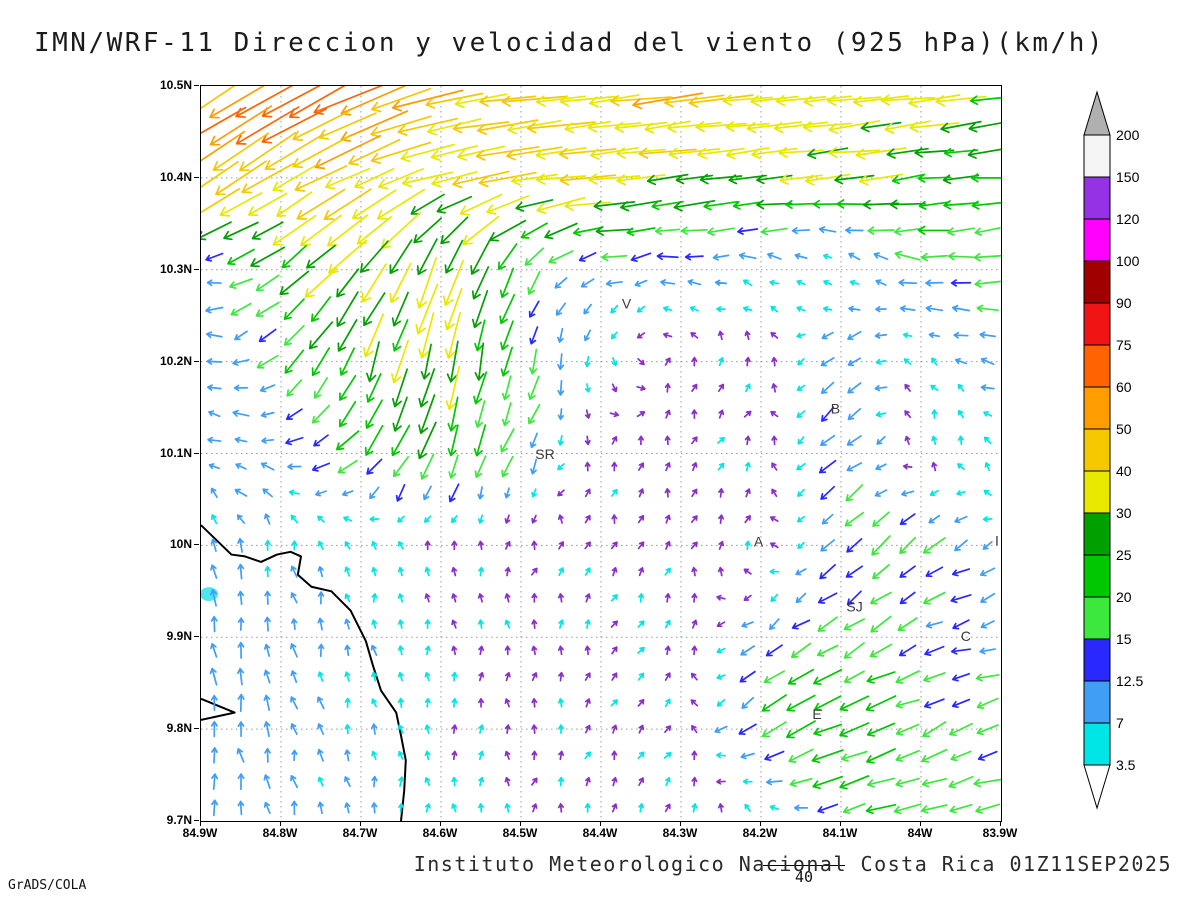  What do you see at coordinates (1124, 303) in the screenshot?
I see `colorbar-label: 90` at bounding box center [1124, 303].